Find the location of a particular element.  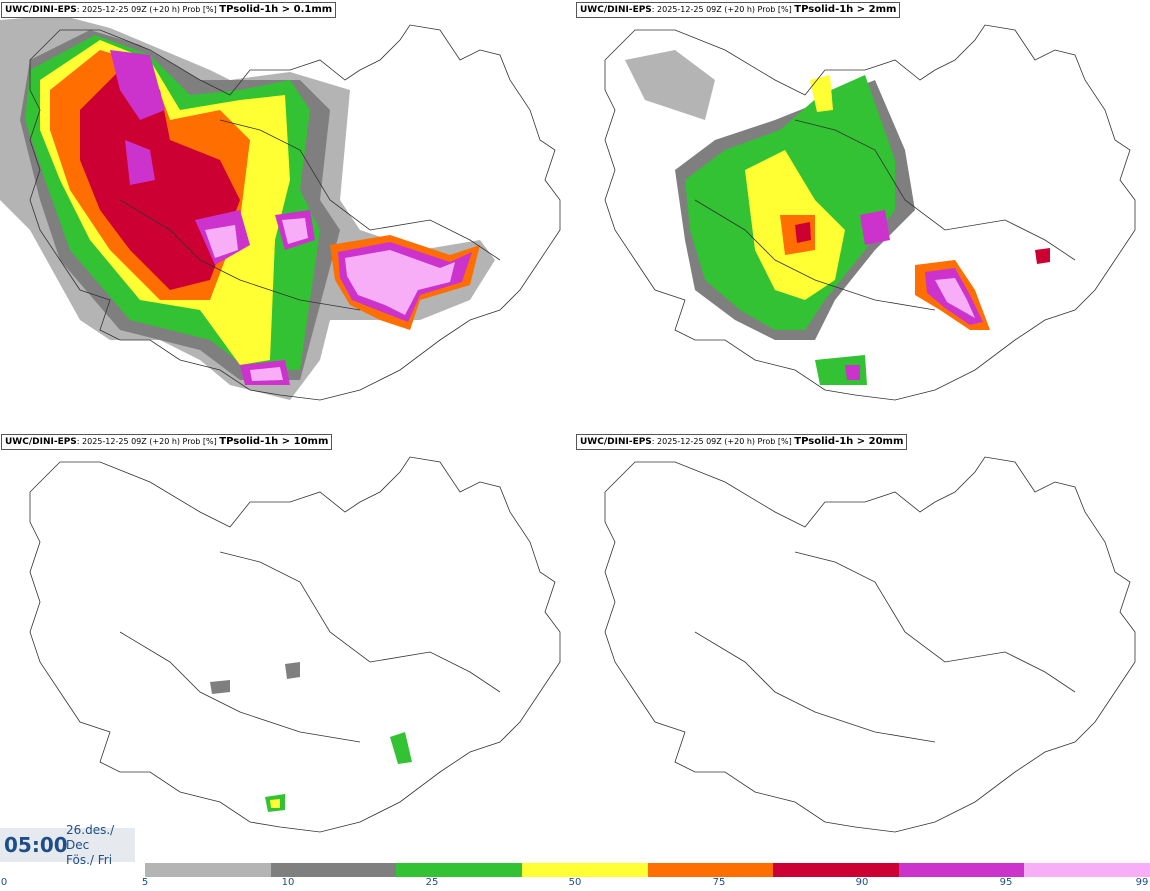

variable-label: TPsolid-1h > 0.1mm is located at coordinates (276, 9).